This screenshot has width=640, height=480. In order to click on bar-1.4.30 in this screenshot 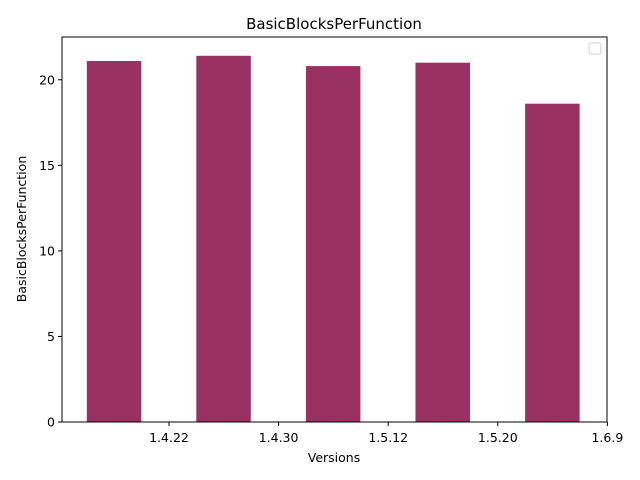, I will do `click(223, 239)`.